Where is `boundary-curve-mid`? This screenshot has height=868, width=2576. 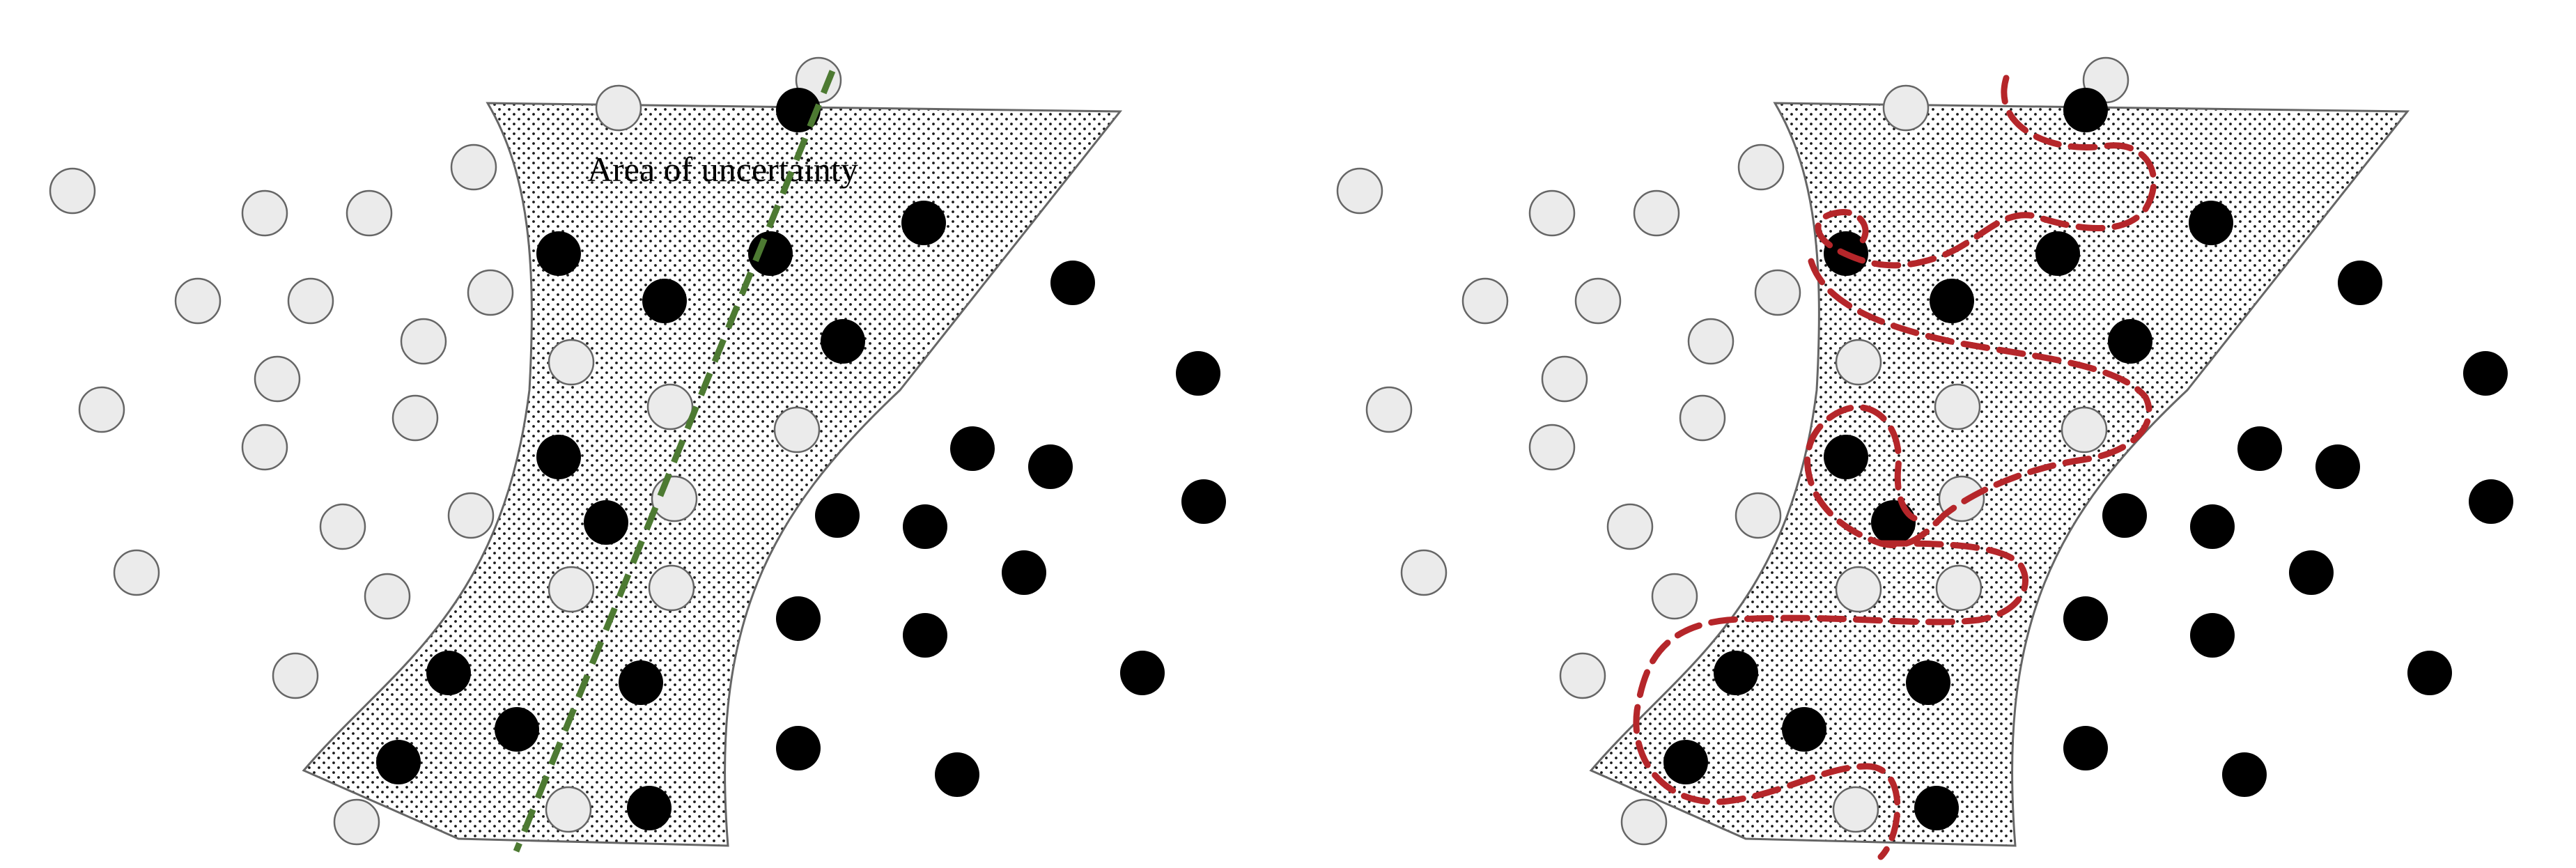
boundary-curve-mid is located at coordinates (1978, 404).